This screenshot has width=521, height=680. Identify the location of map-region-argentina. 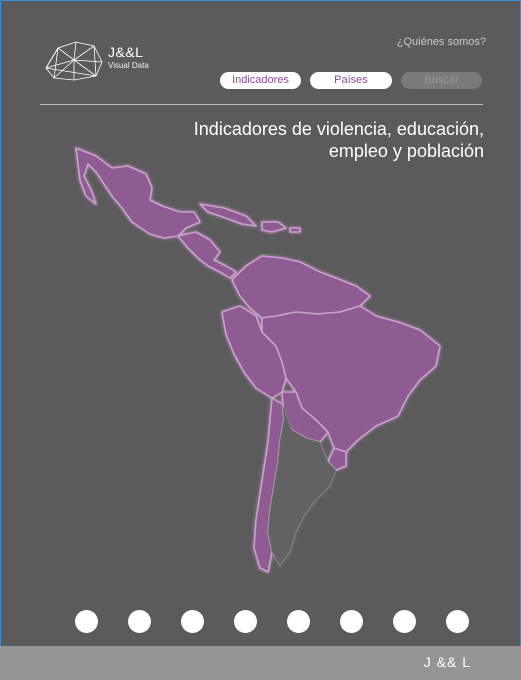
(302, 485).